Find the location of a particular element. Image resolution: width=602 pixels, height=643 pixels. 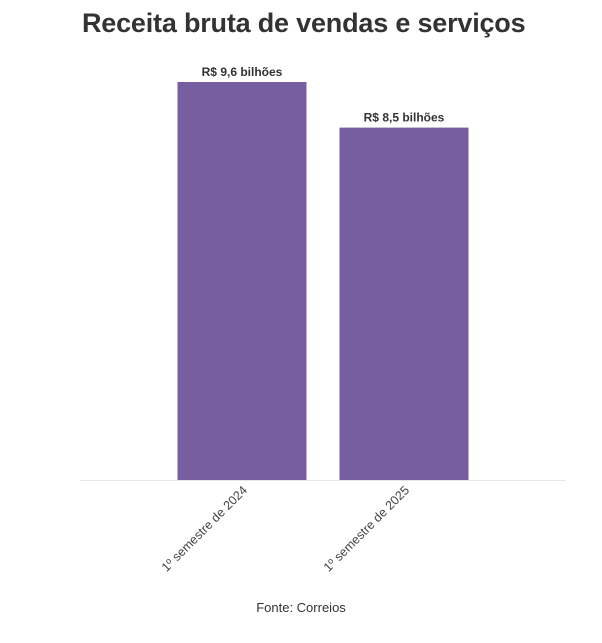

x-tick-label-1: 1º semestre de 2024 is located at coordinates (204, 528).